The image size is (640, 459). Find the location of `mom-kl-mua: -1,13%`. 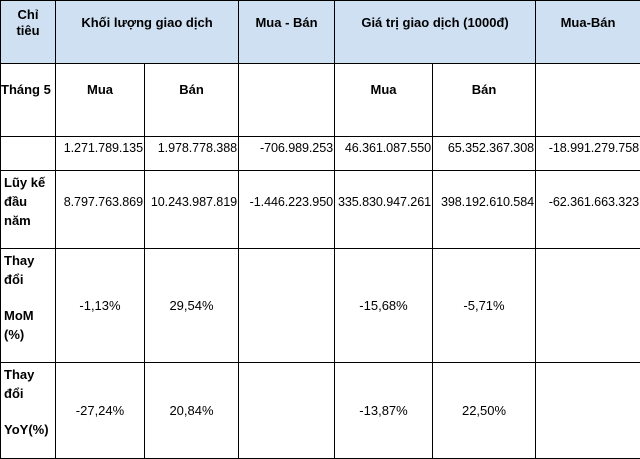

mom-kl-mua: -1,13% is located at coordinates (100, 305).